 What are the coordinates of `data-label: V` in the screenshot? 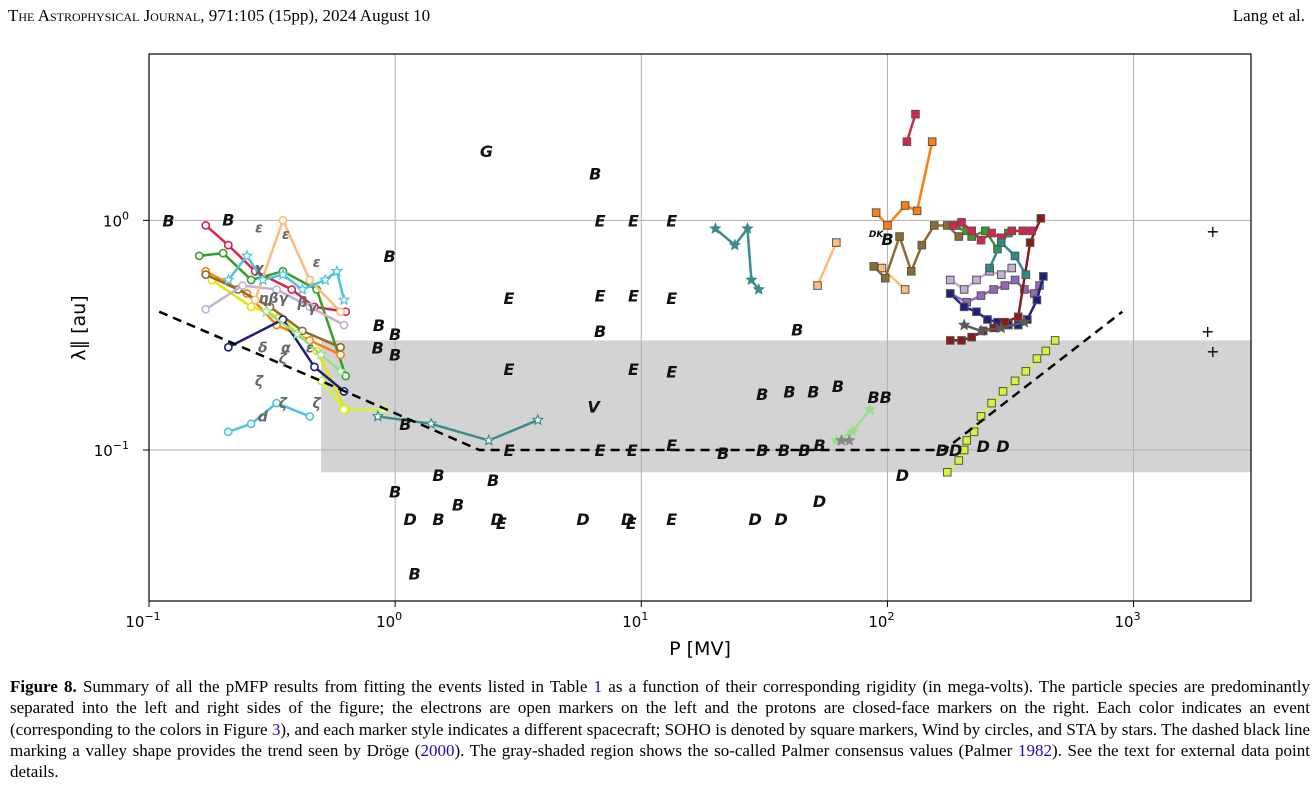 It's located at (594, 406).